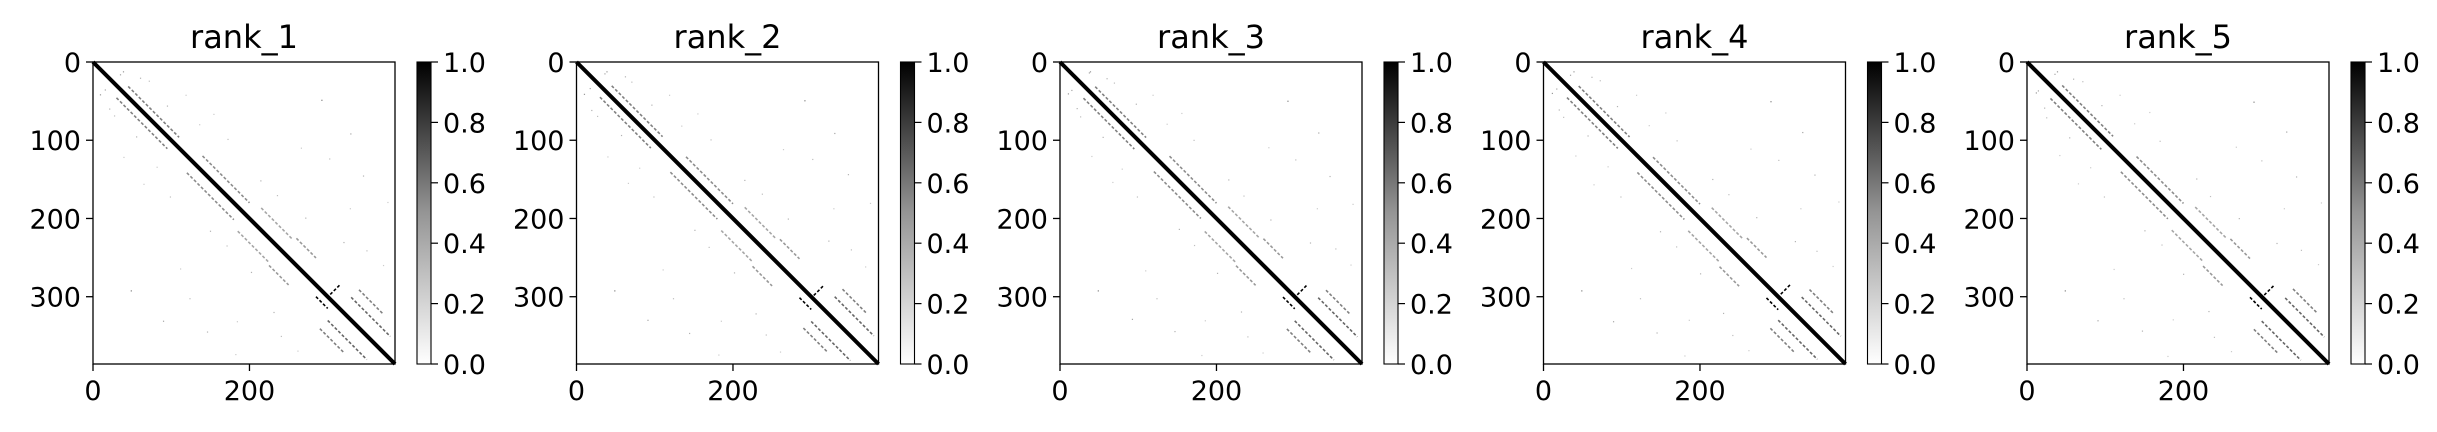  Describe the element at coordinates (2178, 37) in the screenshot. I see `panel-title: rank_5` at that location.